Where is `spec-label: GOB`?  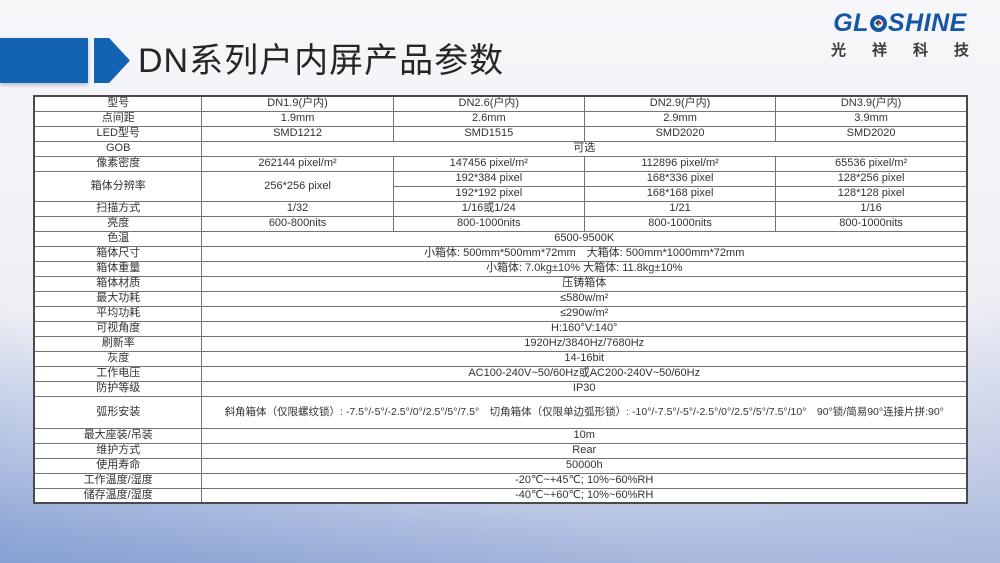
spec-label: GOB is located at coordinates (118, 148).